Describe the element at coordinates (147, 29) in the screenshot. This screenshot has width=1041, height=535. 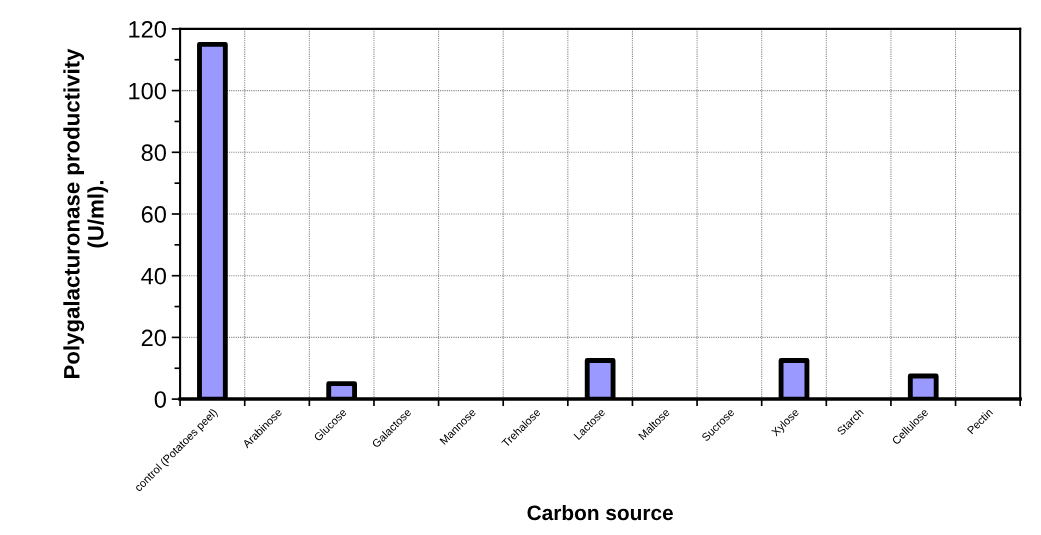
I see `y-tick-label: 120` at that location.